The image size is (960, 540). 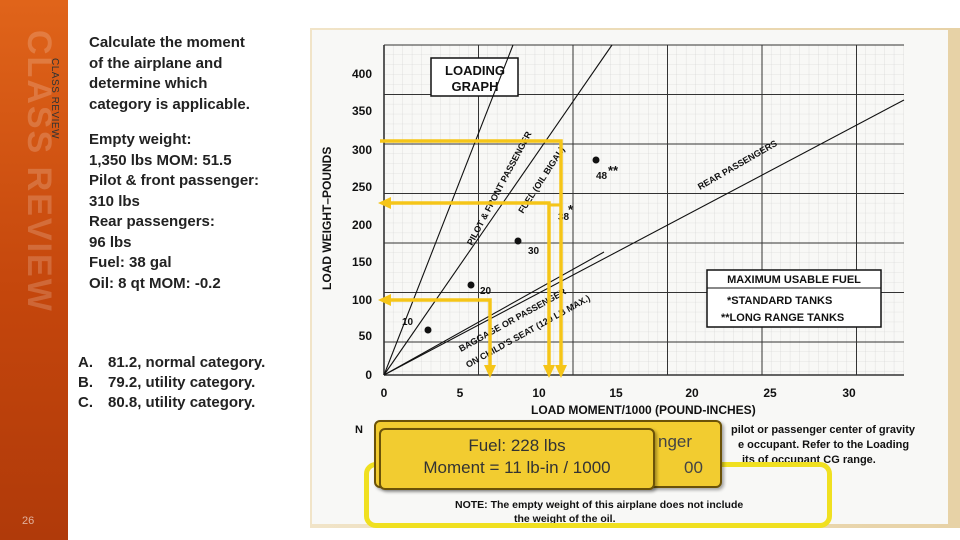 I want to click on rear-highlight-path, so click(x=438, y=335).